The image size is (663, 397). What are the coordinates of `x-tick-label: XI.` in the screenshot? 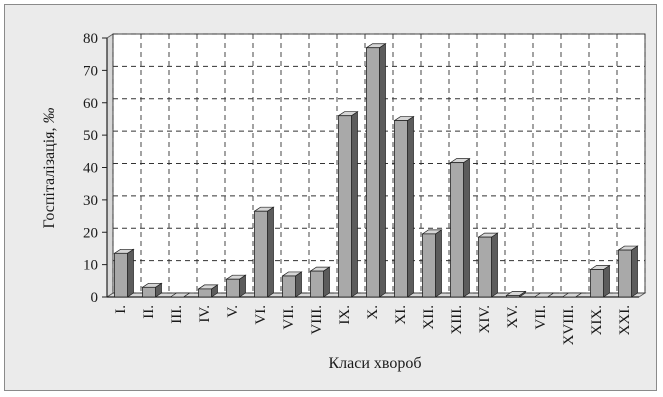 It's located at (401, 315).